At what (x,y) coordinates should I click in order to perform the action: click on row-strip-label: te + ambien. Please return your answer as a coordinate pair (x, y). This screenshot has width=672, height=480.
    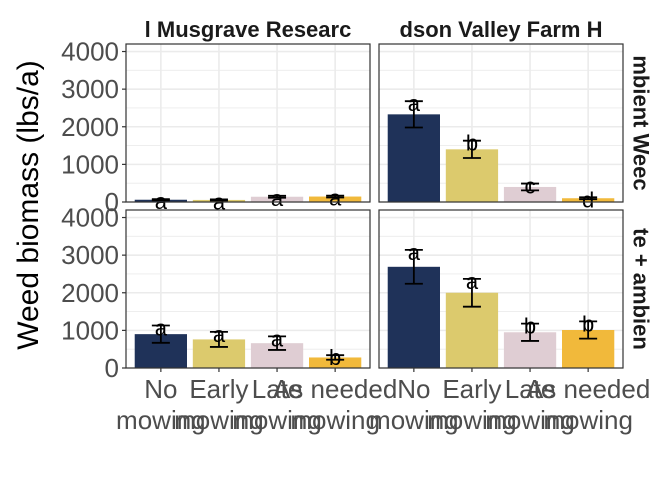
    Looking at the image, I should click on (640, 289).